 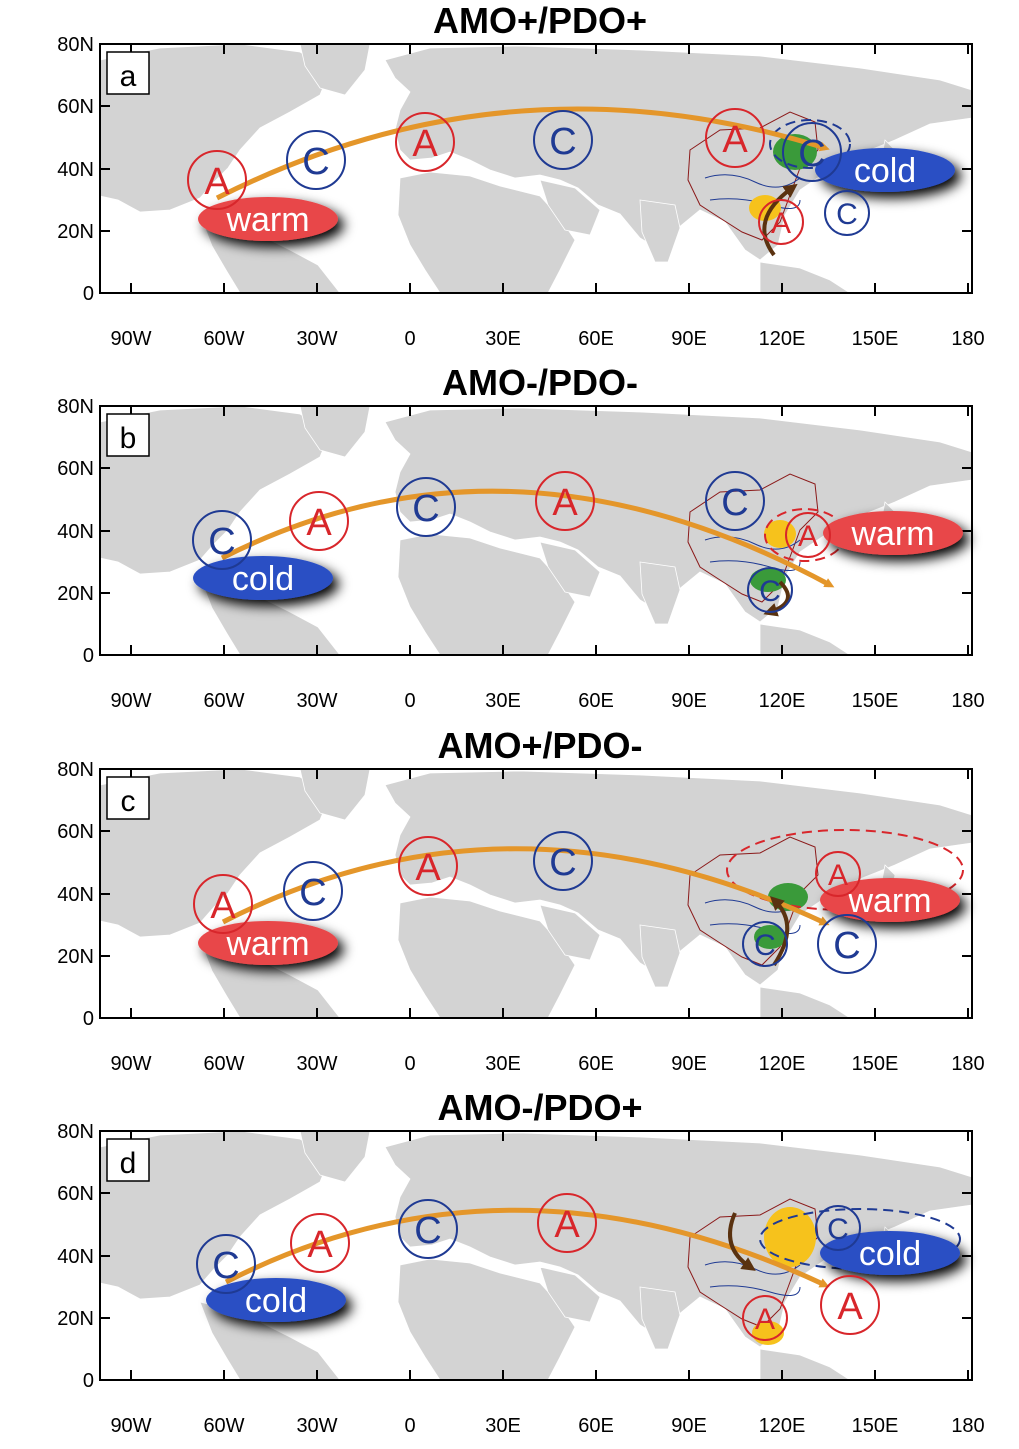 What do you see at coordinates (267, 944) in the screenshot?
I see `atlantic-sst-label: warm` at bounding box center [267, 944].